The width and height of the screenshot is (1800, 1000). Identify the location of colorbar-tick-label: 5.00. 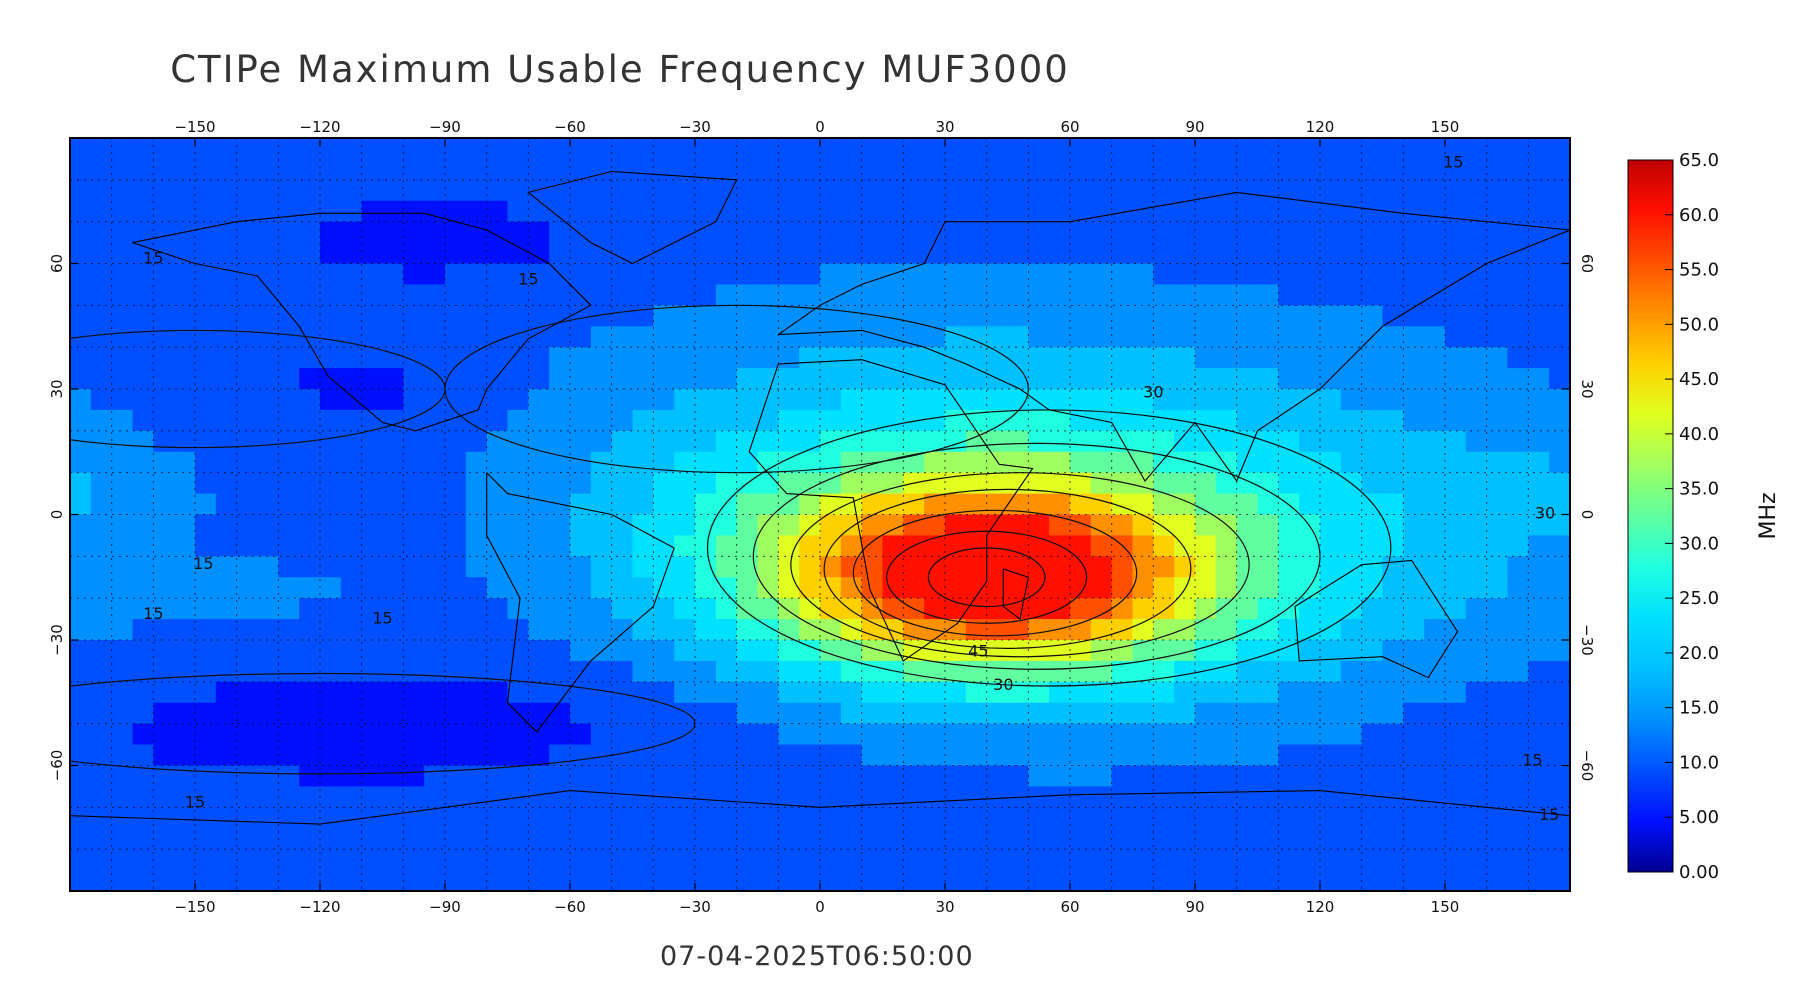
(1699, 817).